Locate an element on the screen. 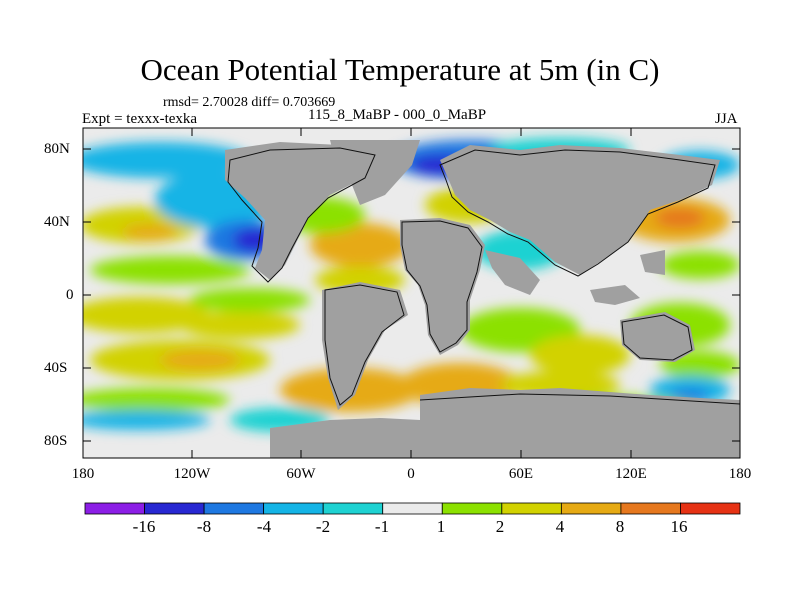 The width and height of the screenshot is (800, 600). lat-label-80n: 80N is located at coordinates (57, 149).